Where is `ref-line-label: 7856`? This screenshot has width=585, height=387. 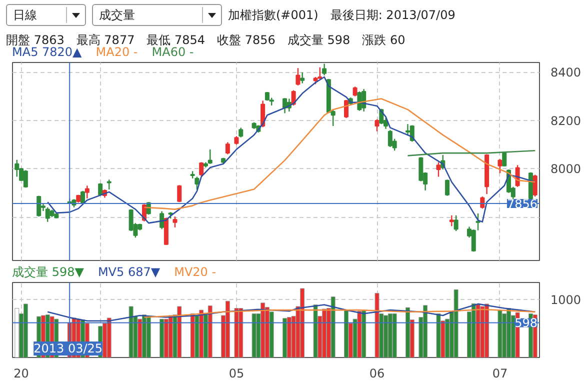 ref-line-label: 7856 is located at coordinates (522, 204).